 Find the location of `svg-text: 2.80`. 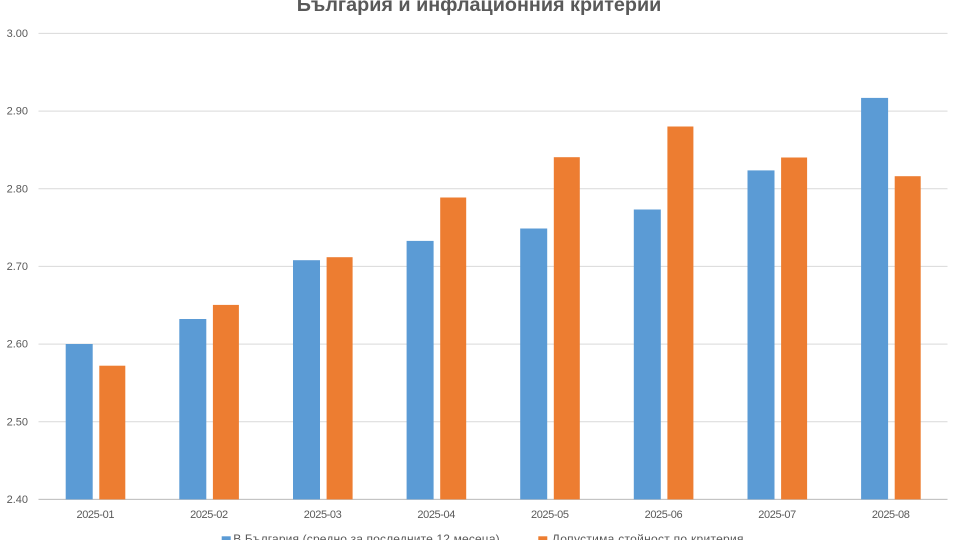

svg-text: 2.80 is located at coordinates (17, 189).